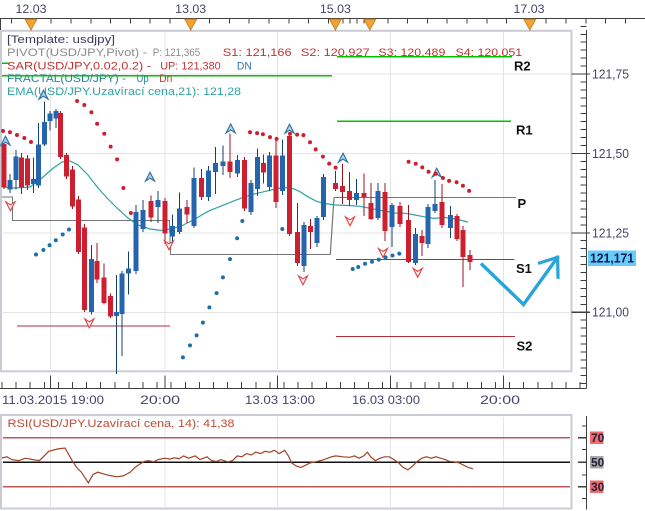 This screenshot has height=511, width=645. What do you see at coordinates (525, 345) in the screenshot?
I see `svg-text: S2` at bounding box center [525, 345].